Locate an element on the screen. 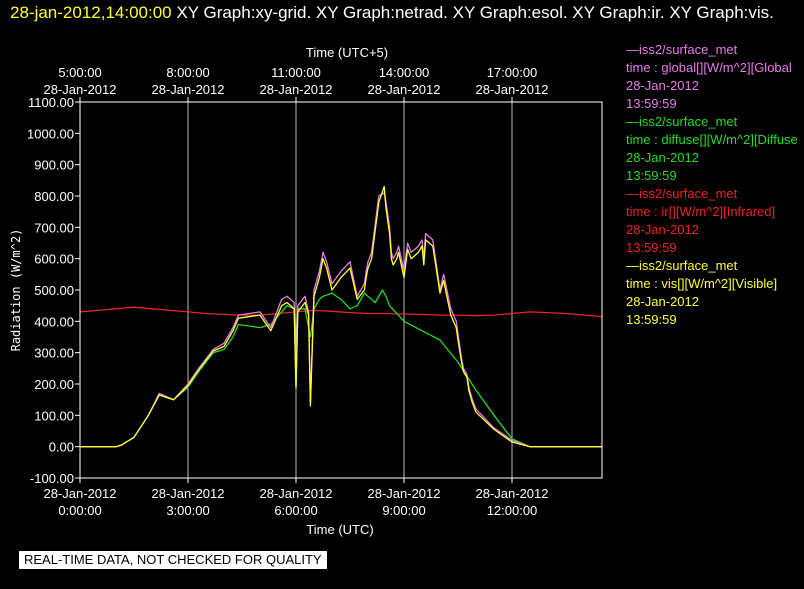 This screenshot has height=589, width=804. y-tick-label: 900.00 is located at coordinates (54, 165).